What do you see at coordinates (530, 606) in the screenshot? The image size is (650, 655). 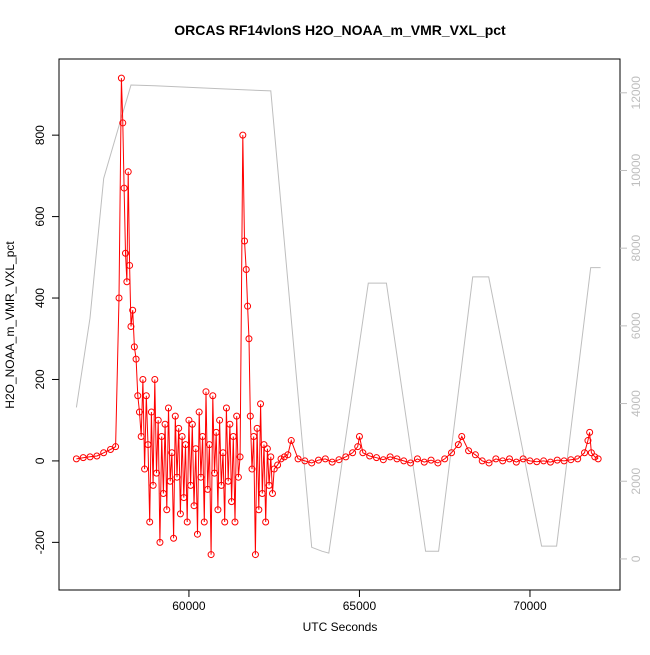 I see `x-tick-label: 70000` at bounding box center [530, 606].